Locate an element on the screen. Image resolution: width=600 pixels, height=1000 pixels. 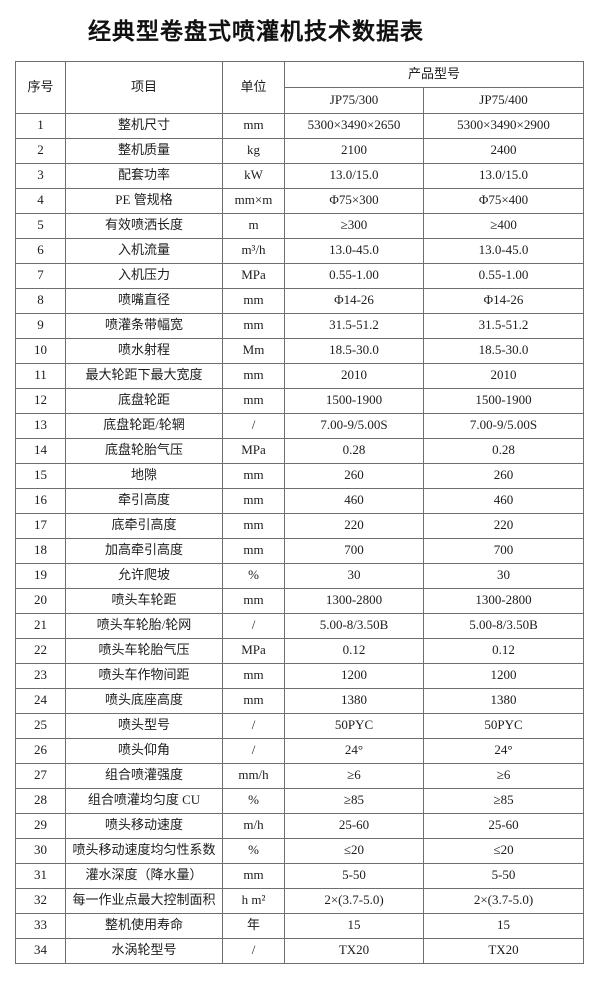
row-value-jp75-400: 24° is located at coordinates (503, 750).